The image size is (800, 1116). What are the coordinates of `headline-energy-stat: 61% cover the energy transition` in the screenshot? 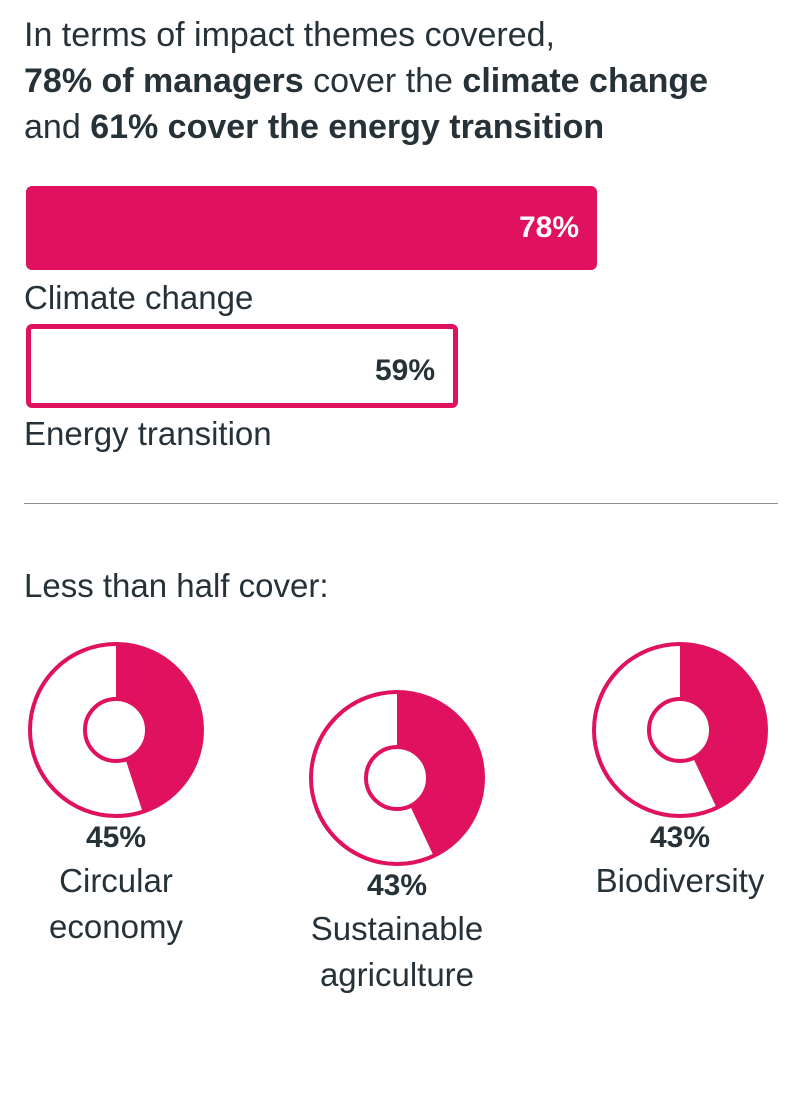 It's located at (347, 127).